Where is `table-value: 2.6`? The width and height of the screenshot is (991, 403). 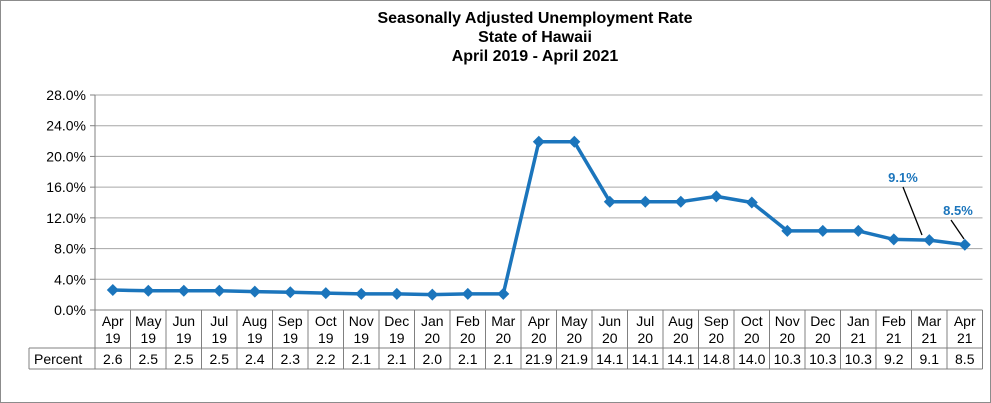
table-value: 2.6 is located at coordinates (113, 359).